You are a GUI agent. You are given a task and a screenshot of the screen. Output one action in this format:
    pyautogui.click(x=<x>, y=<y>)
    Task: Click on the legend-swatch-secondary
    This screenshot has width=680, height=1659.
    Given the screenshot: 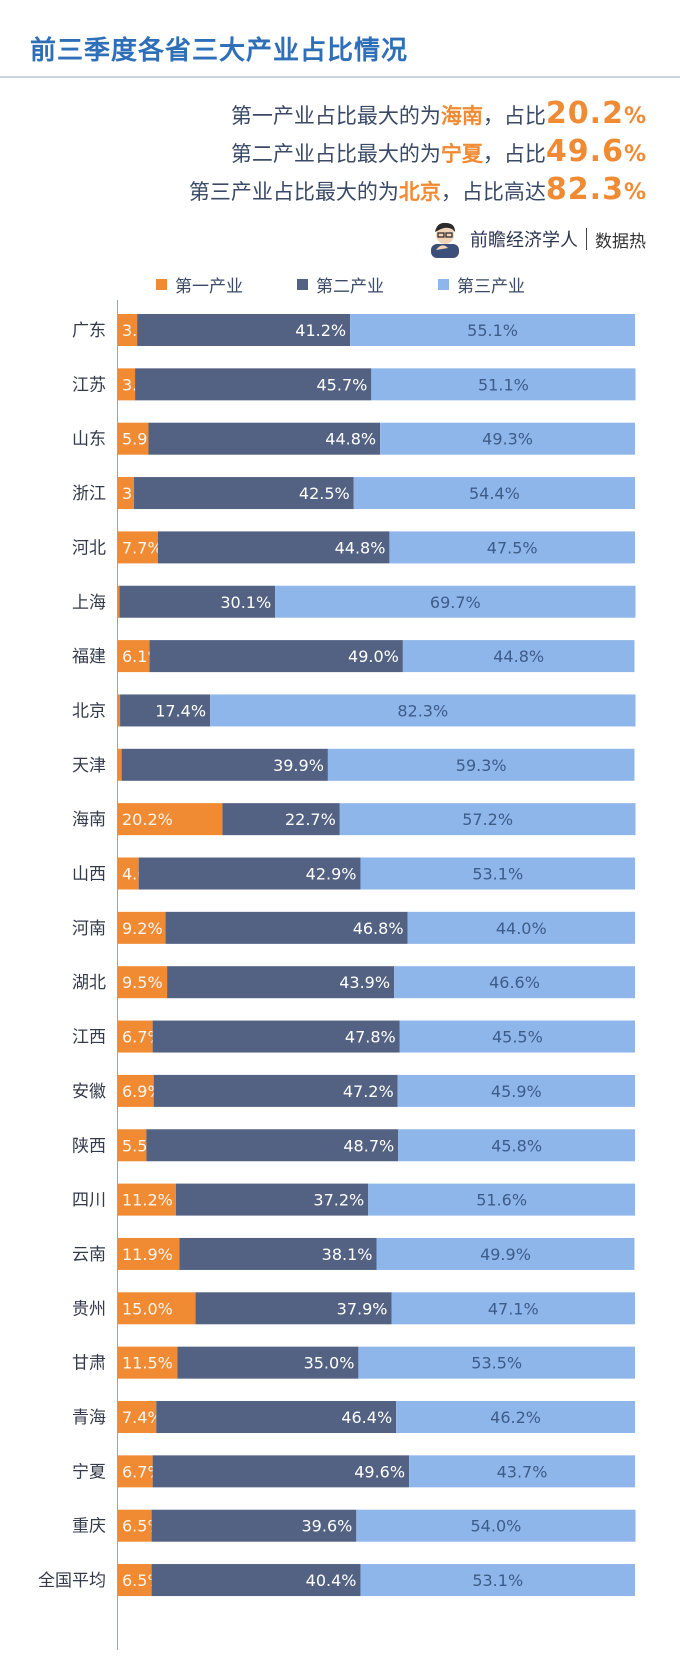 What is the action you would take?
    pyautogui.click(x=302, y=284)
    